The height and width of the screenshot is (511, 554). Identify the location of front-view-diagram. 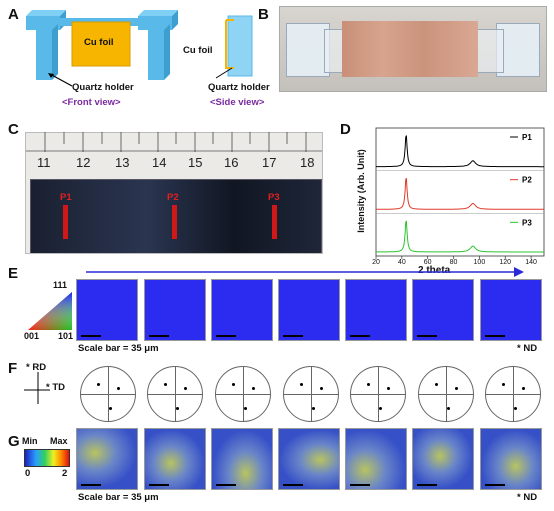
(102, 48).